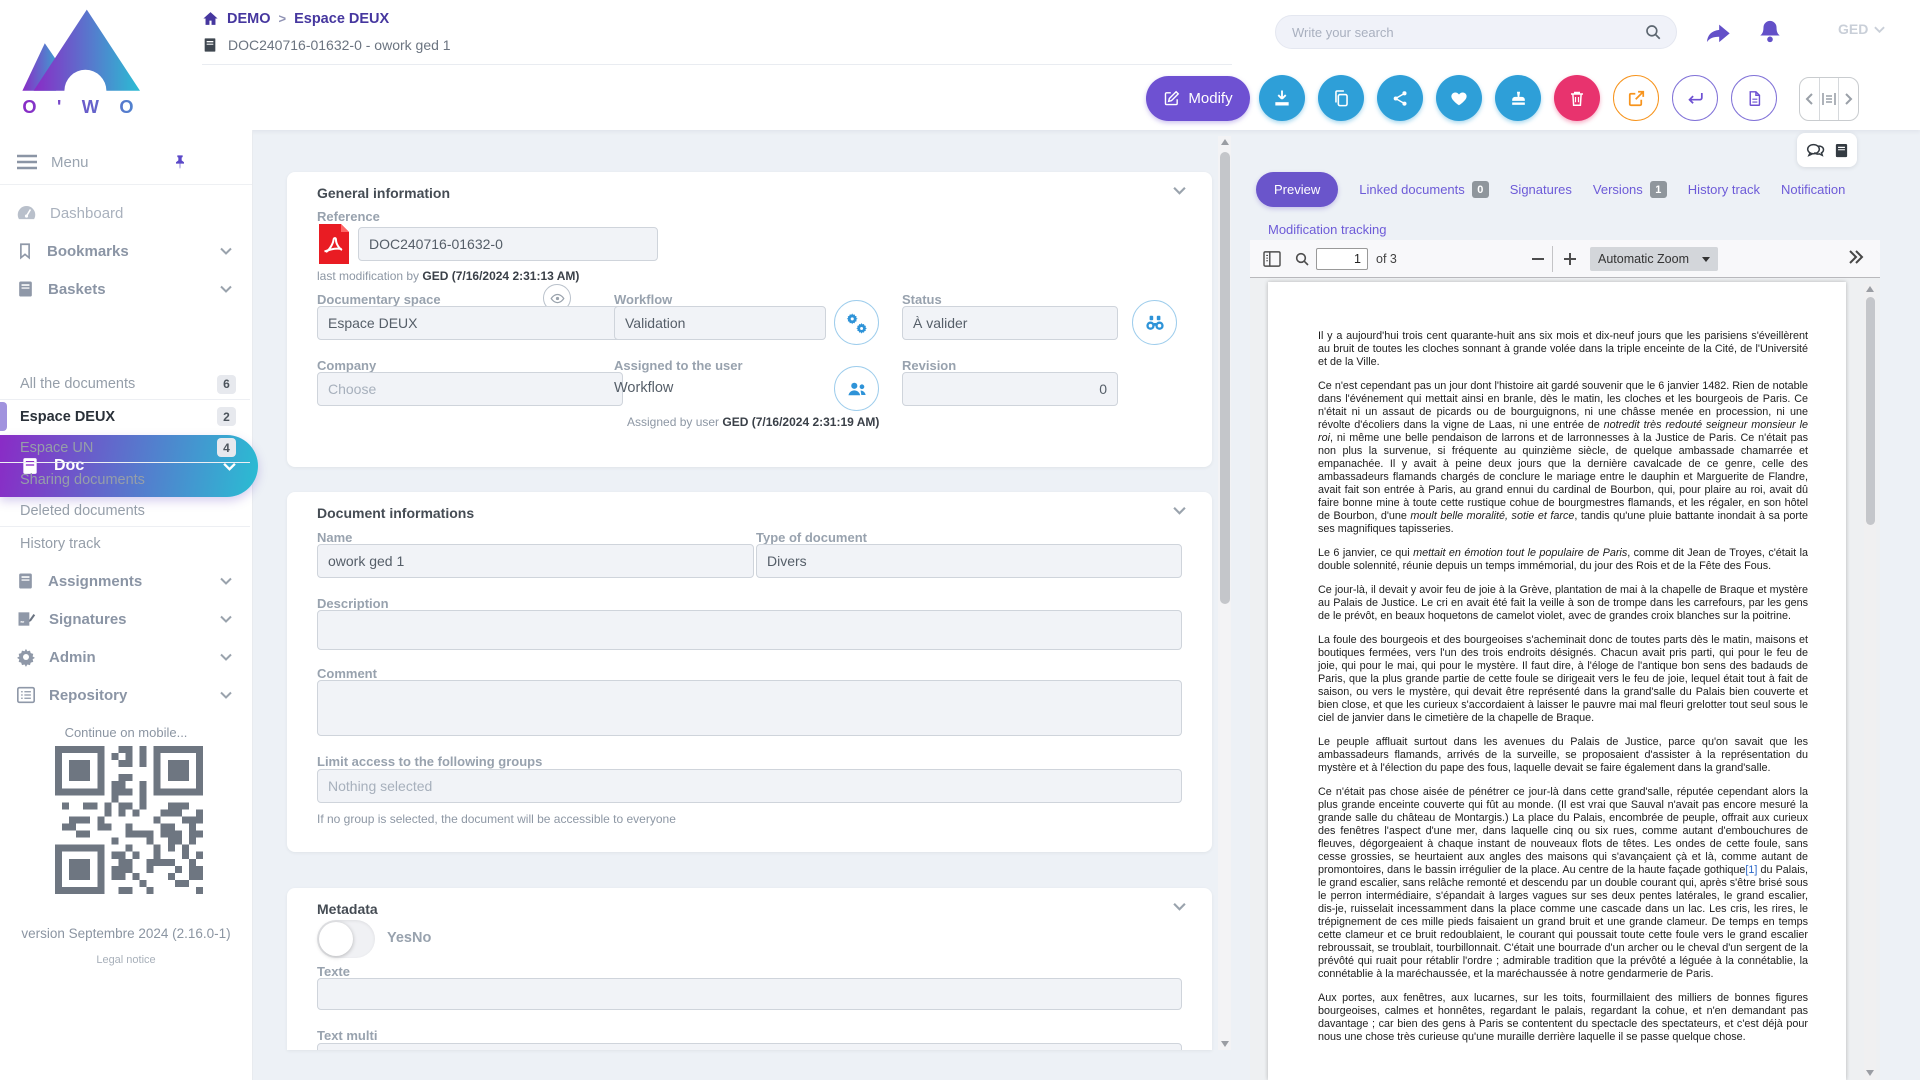 Image resolution: width=1920 pixels, height=1080 pixels. I want to click on tab-preview: Preview, so click(1297, 189).